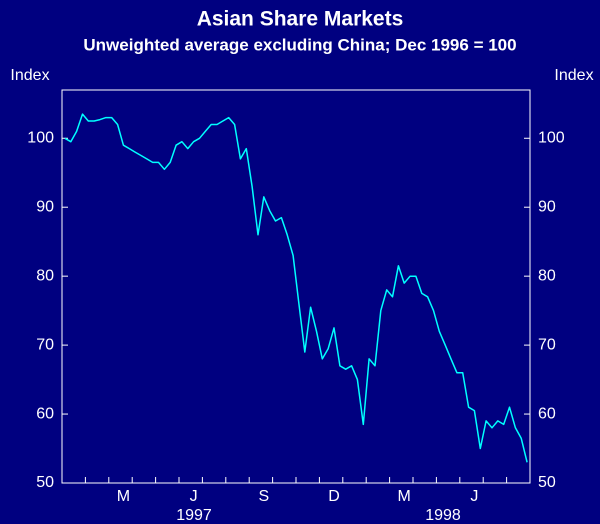 The image size is (600, 524). I want to click on y-tick-label: 60, so click(45, 413).